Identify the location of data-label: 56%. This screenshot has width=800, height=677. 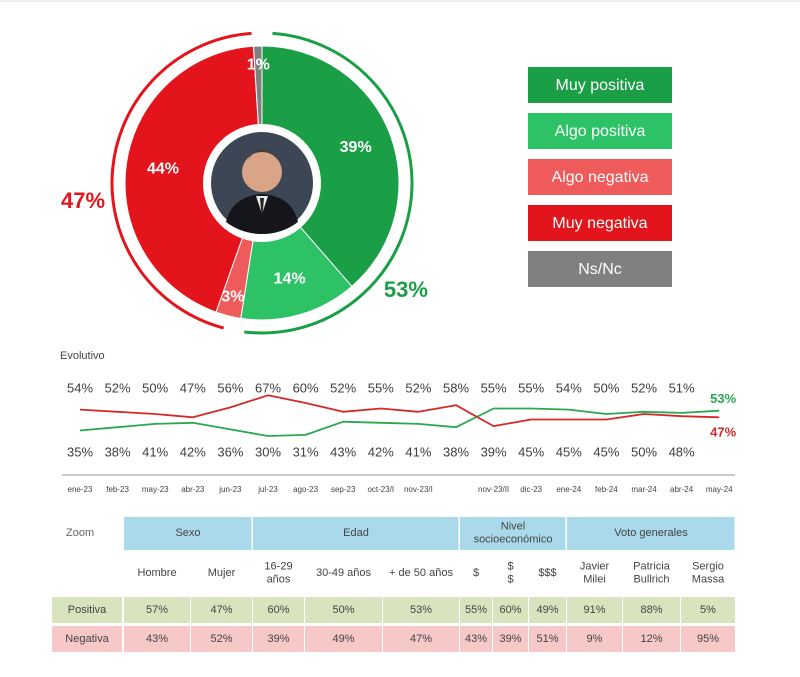
(230, 387).